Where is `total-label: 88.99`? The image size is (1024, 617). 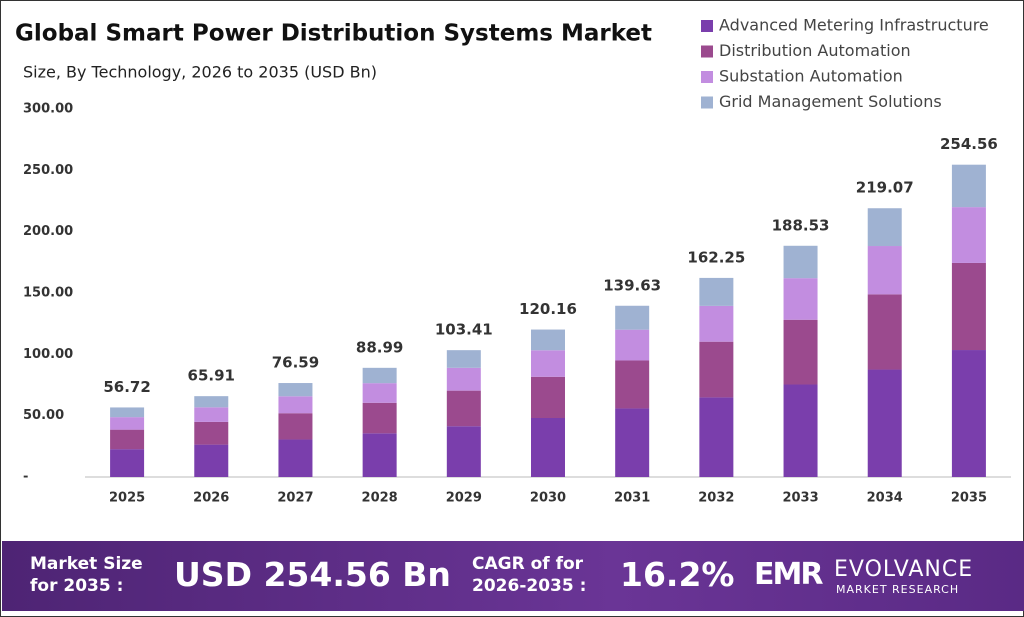
total-label: 88.99 is located at coordinates (379, 347).